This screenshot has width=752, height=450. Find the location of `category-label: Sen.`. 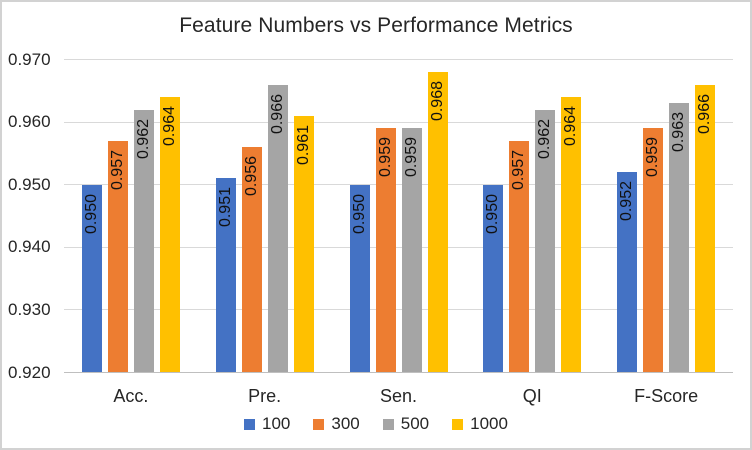

category-label: Sen. is located at coordinates (398, 396).